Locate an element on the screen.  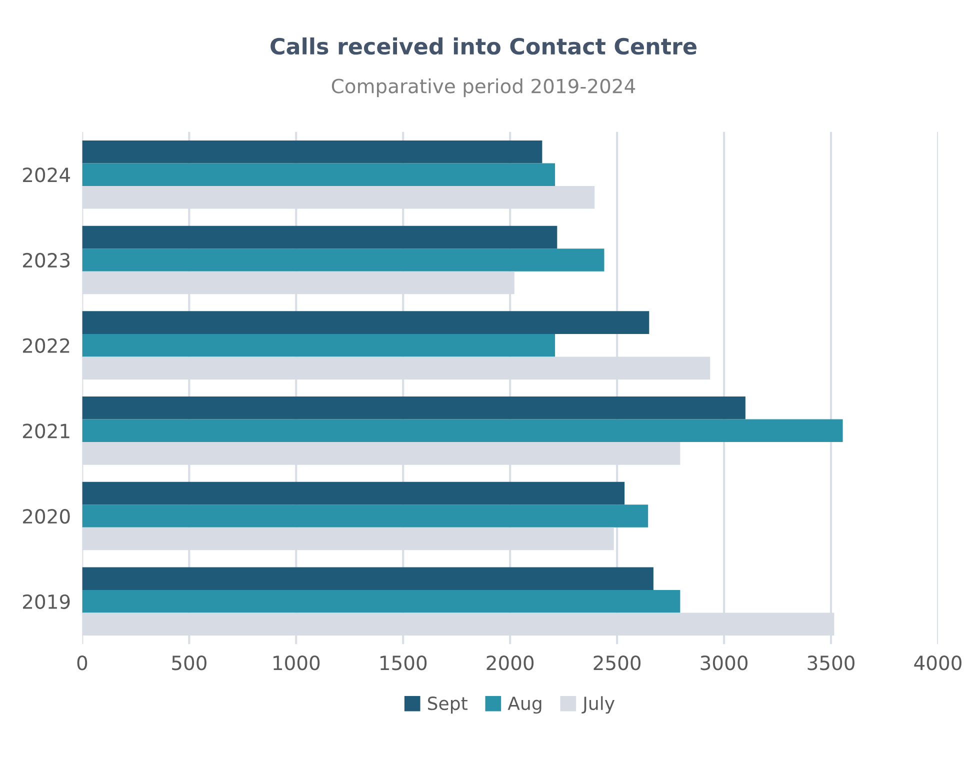
x-tick-label: 3000 is located at coordinates (724, 663).